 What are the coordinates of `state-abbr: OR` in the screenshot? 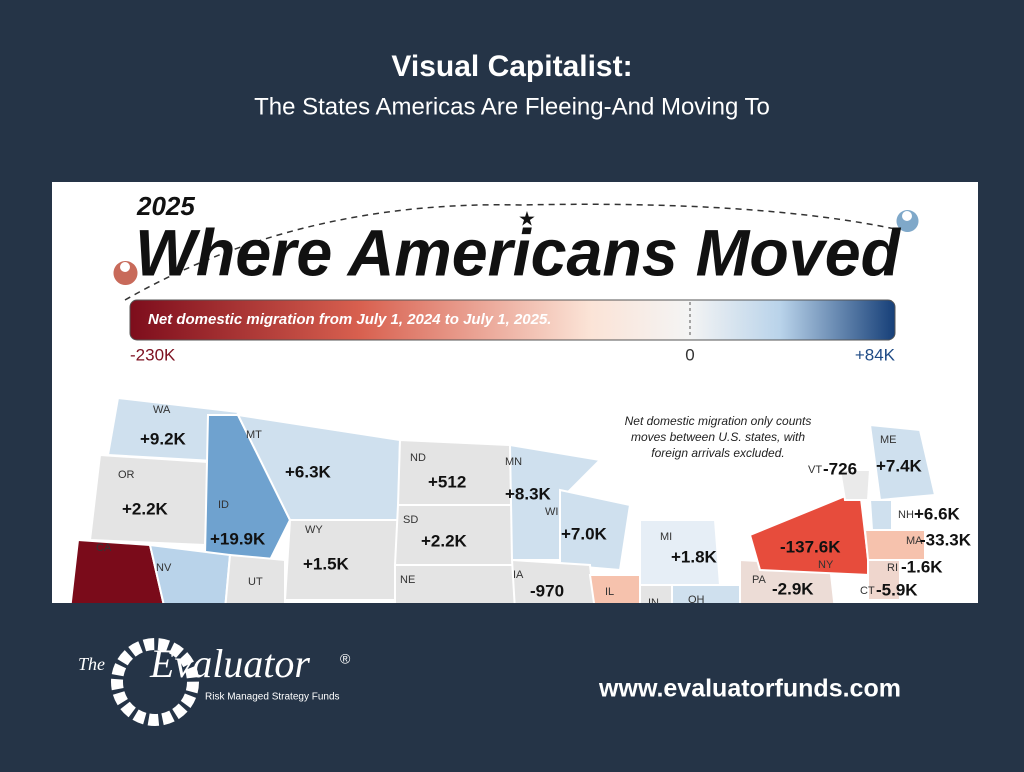 It's located at (126, 475).